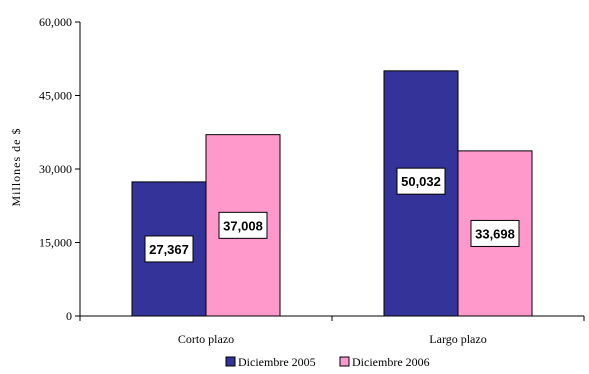  Describe the element at coordinates (457, 339) in the screenshot. I see `x-tick-label: Largo plazo` at that location.